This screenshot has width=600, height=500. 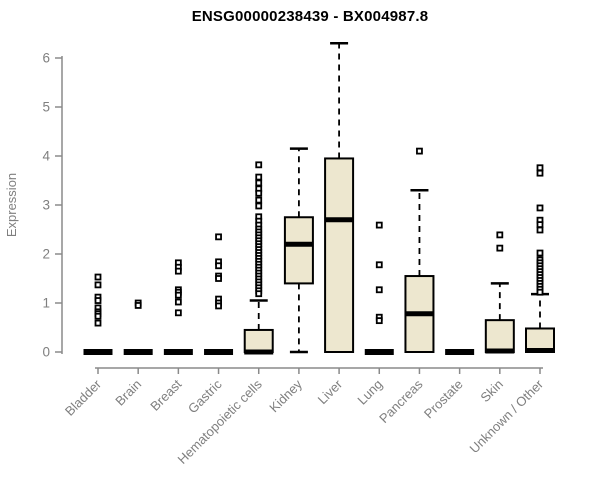 I want to click on box-kidney, so click(x=298, y=250).